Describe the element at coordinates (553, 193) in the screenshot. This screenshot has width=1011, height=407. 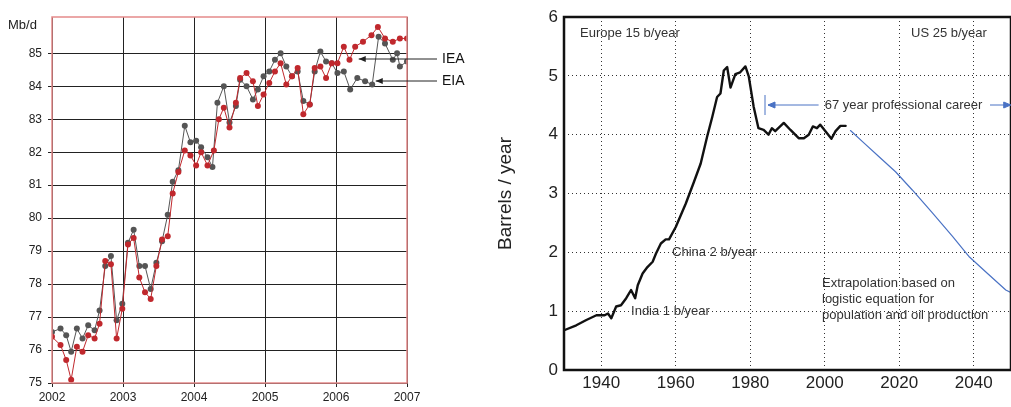
I see `y-tick-label: 3` at that location.